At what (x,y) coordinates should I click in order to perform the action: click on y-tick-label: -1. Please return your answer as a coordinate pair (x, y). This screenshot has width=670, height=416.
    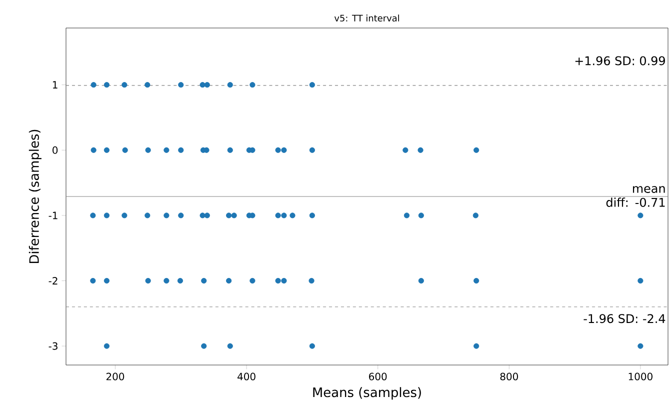
    Looking at the image, I should click on (53, 216).